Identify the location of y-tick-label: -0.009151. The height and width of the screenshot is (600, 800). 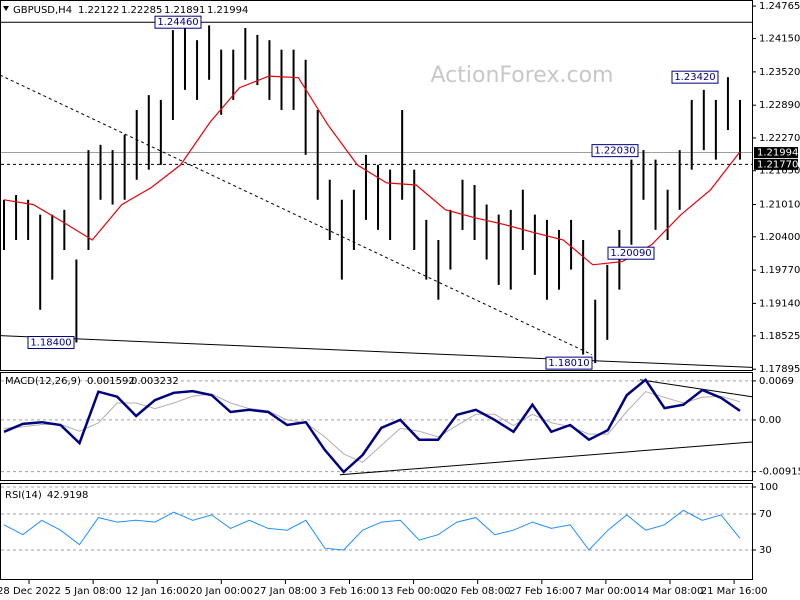
(779, 472).